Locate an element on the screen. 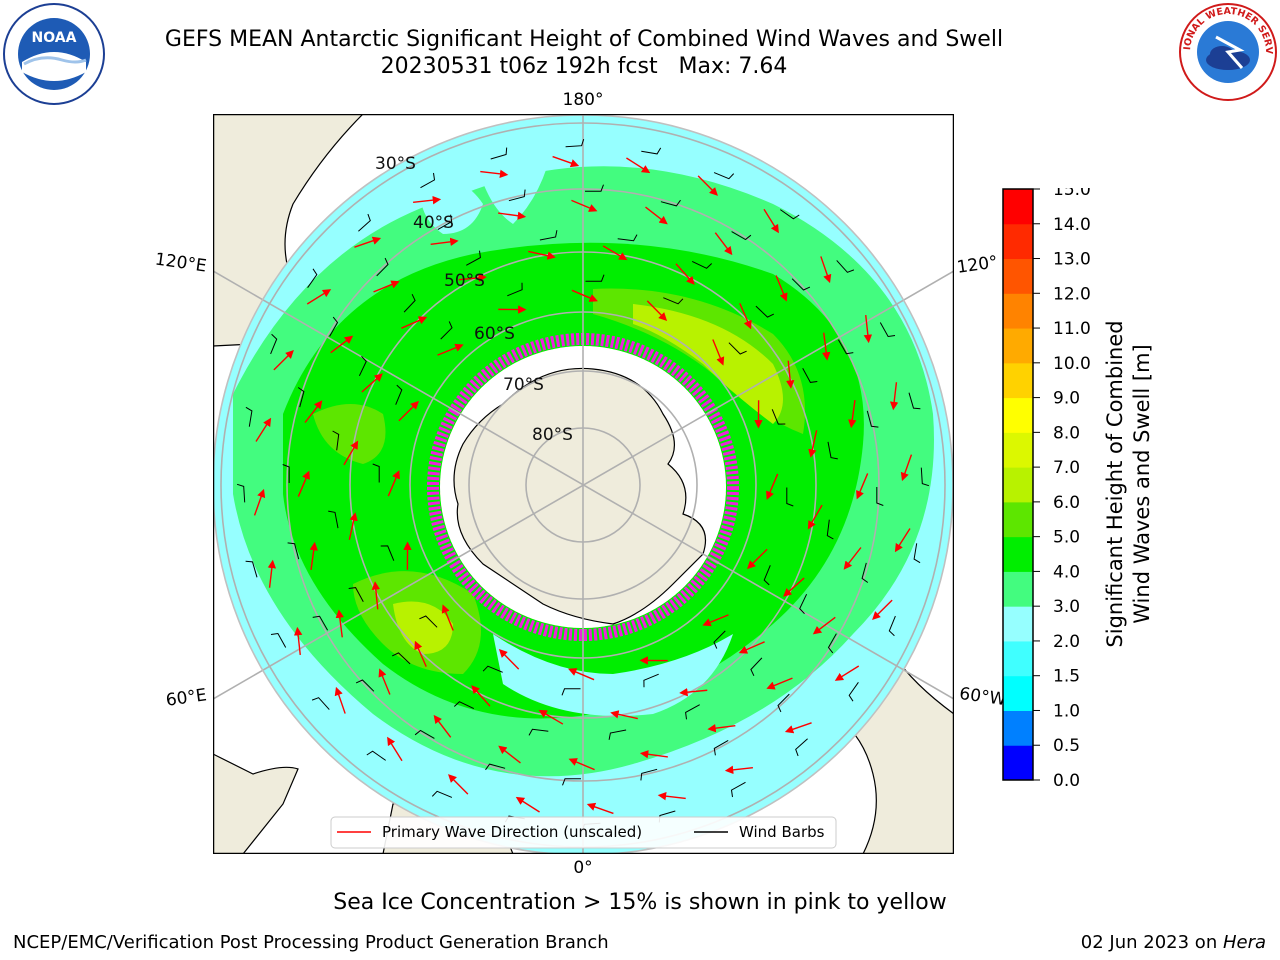 This screenshot has height=960, width=1280. title-line-2: 20230531 t06z 192h fcst Max: 7.64 is located at coordinates (584, 66).